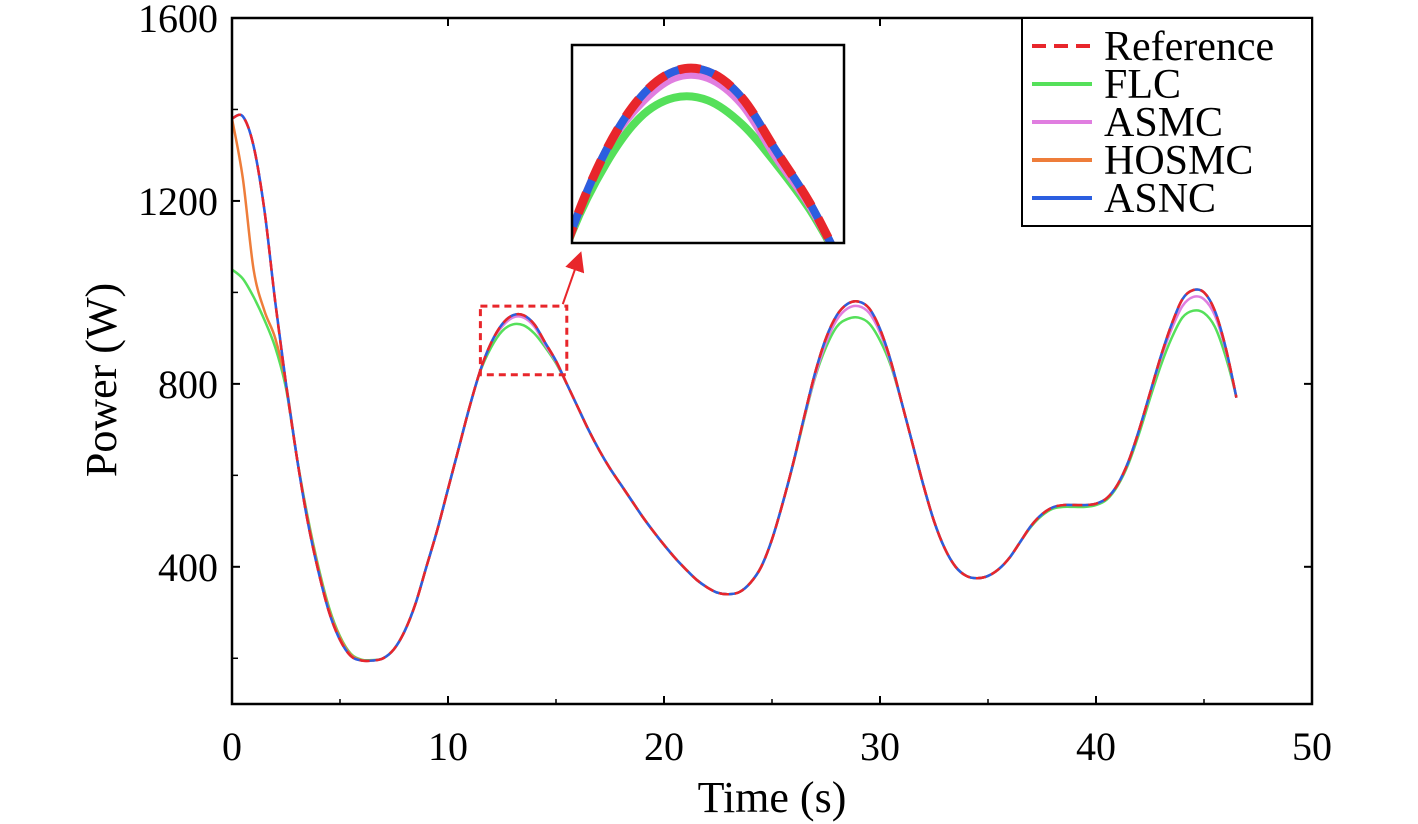  I want to click on y-tick-label: 1600, so click(178, 20).